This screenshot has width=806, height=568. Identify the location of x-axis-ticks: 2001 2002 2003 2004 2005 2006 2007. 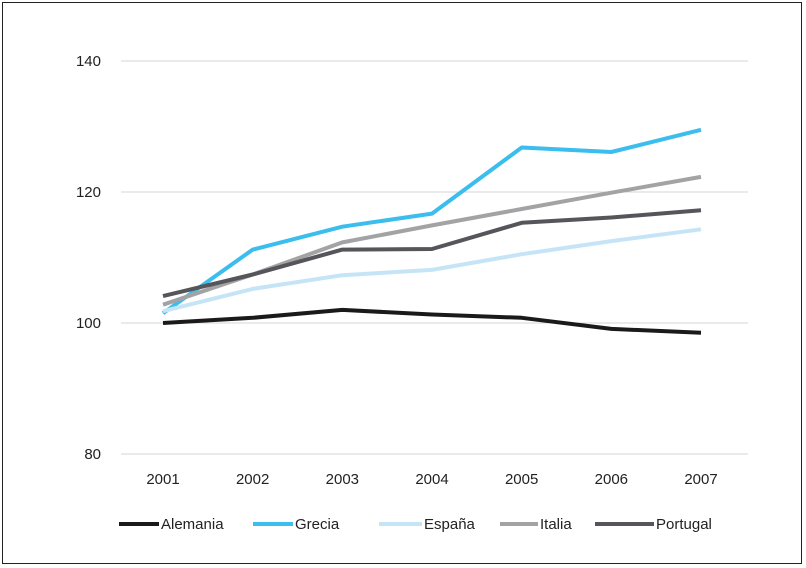
(431, 479).